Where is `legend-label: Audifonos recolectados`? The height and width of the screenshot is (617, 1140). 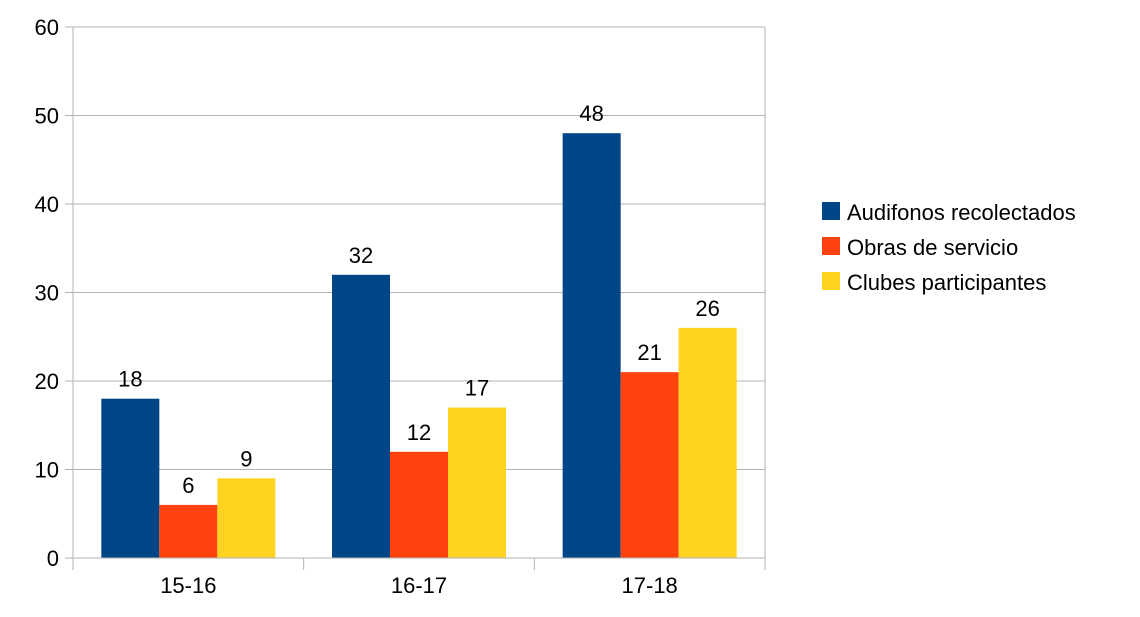
legend-label: Audifonos recolectados is located at coordinates (961, 212).